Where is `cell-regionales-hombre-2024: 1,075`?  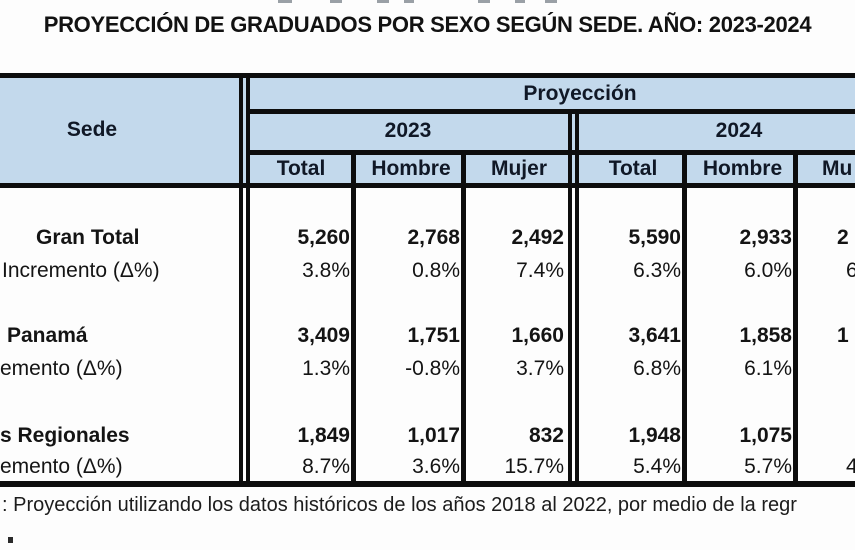 cell-regionales-hombre-2024: 1,075 is located at coordinates (765, 435).